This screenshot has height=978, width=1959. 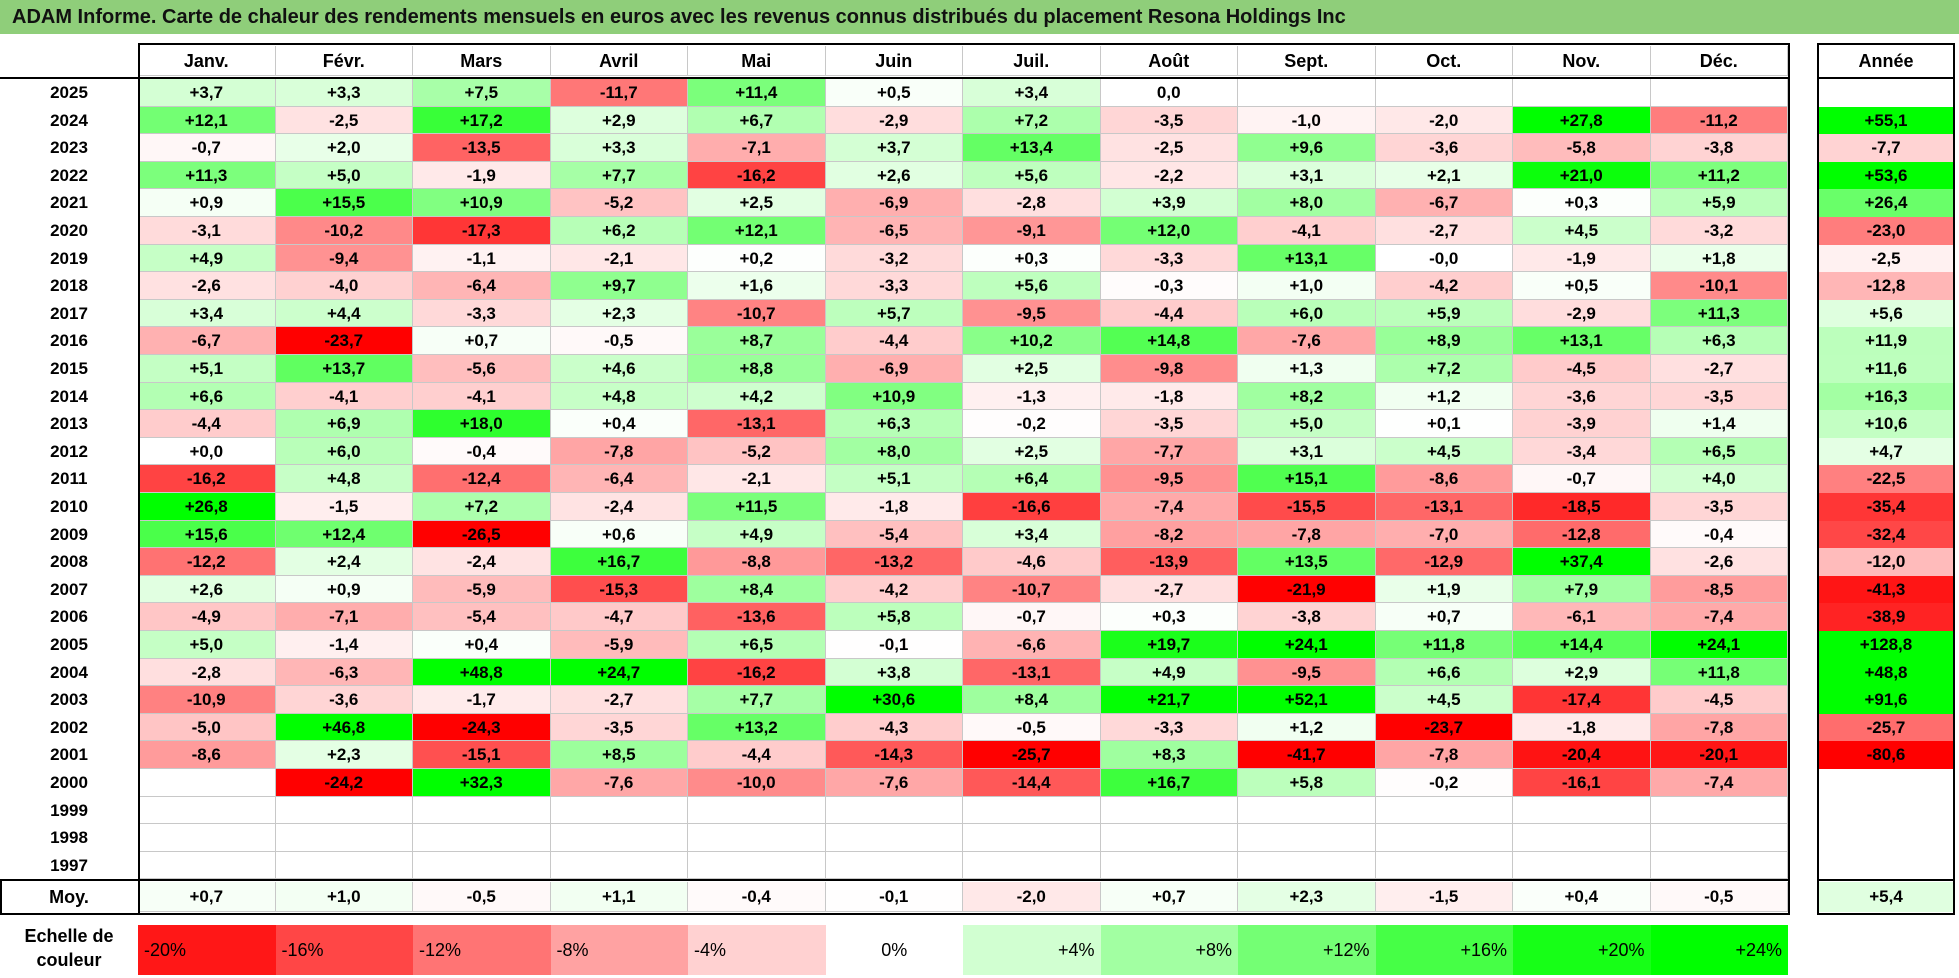 I want to click on heatmap-cell: -4,2, so click(x=1444, y=286).